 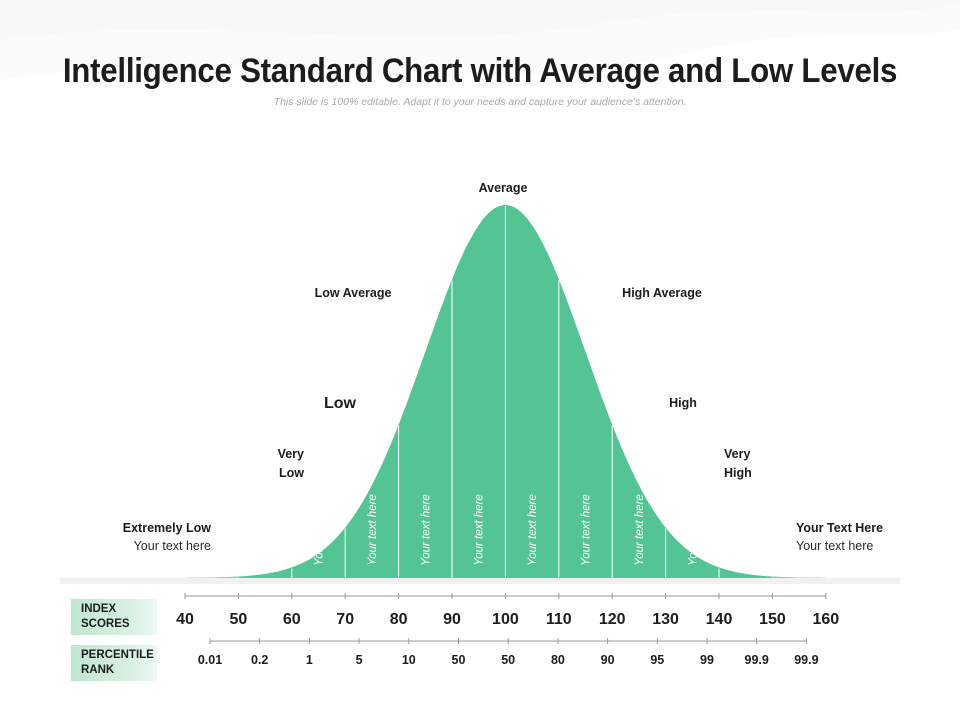 What do you see at coordinates (503, 188) in the screenshot?
I see `category-label-average: Average` at bounding box center [503, 188].